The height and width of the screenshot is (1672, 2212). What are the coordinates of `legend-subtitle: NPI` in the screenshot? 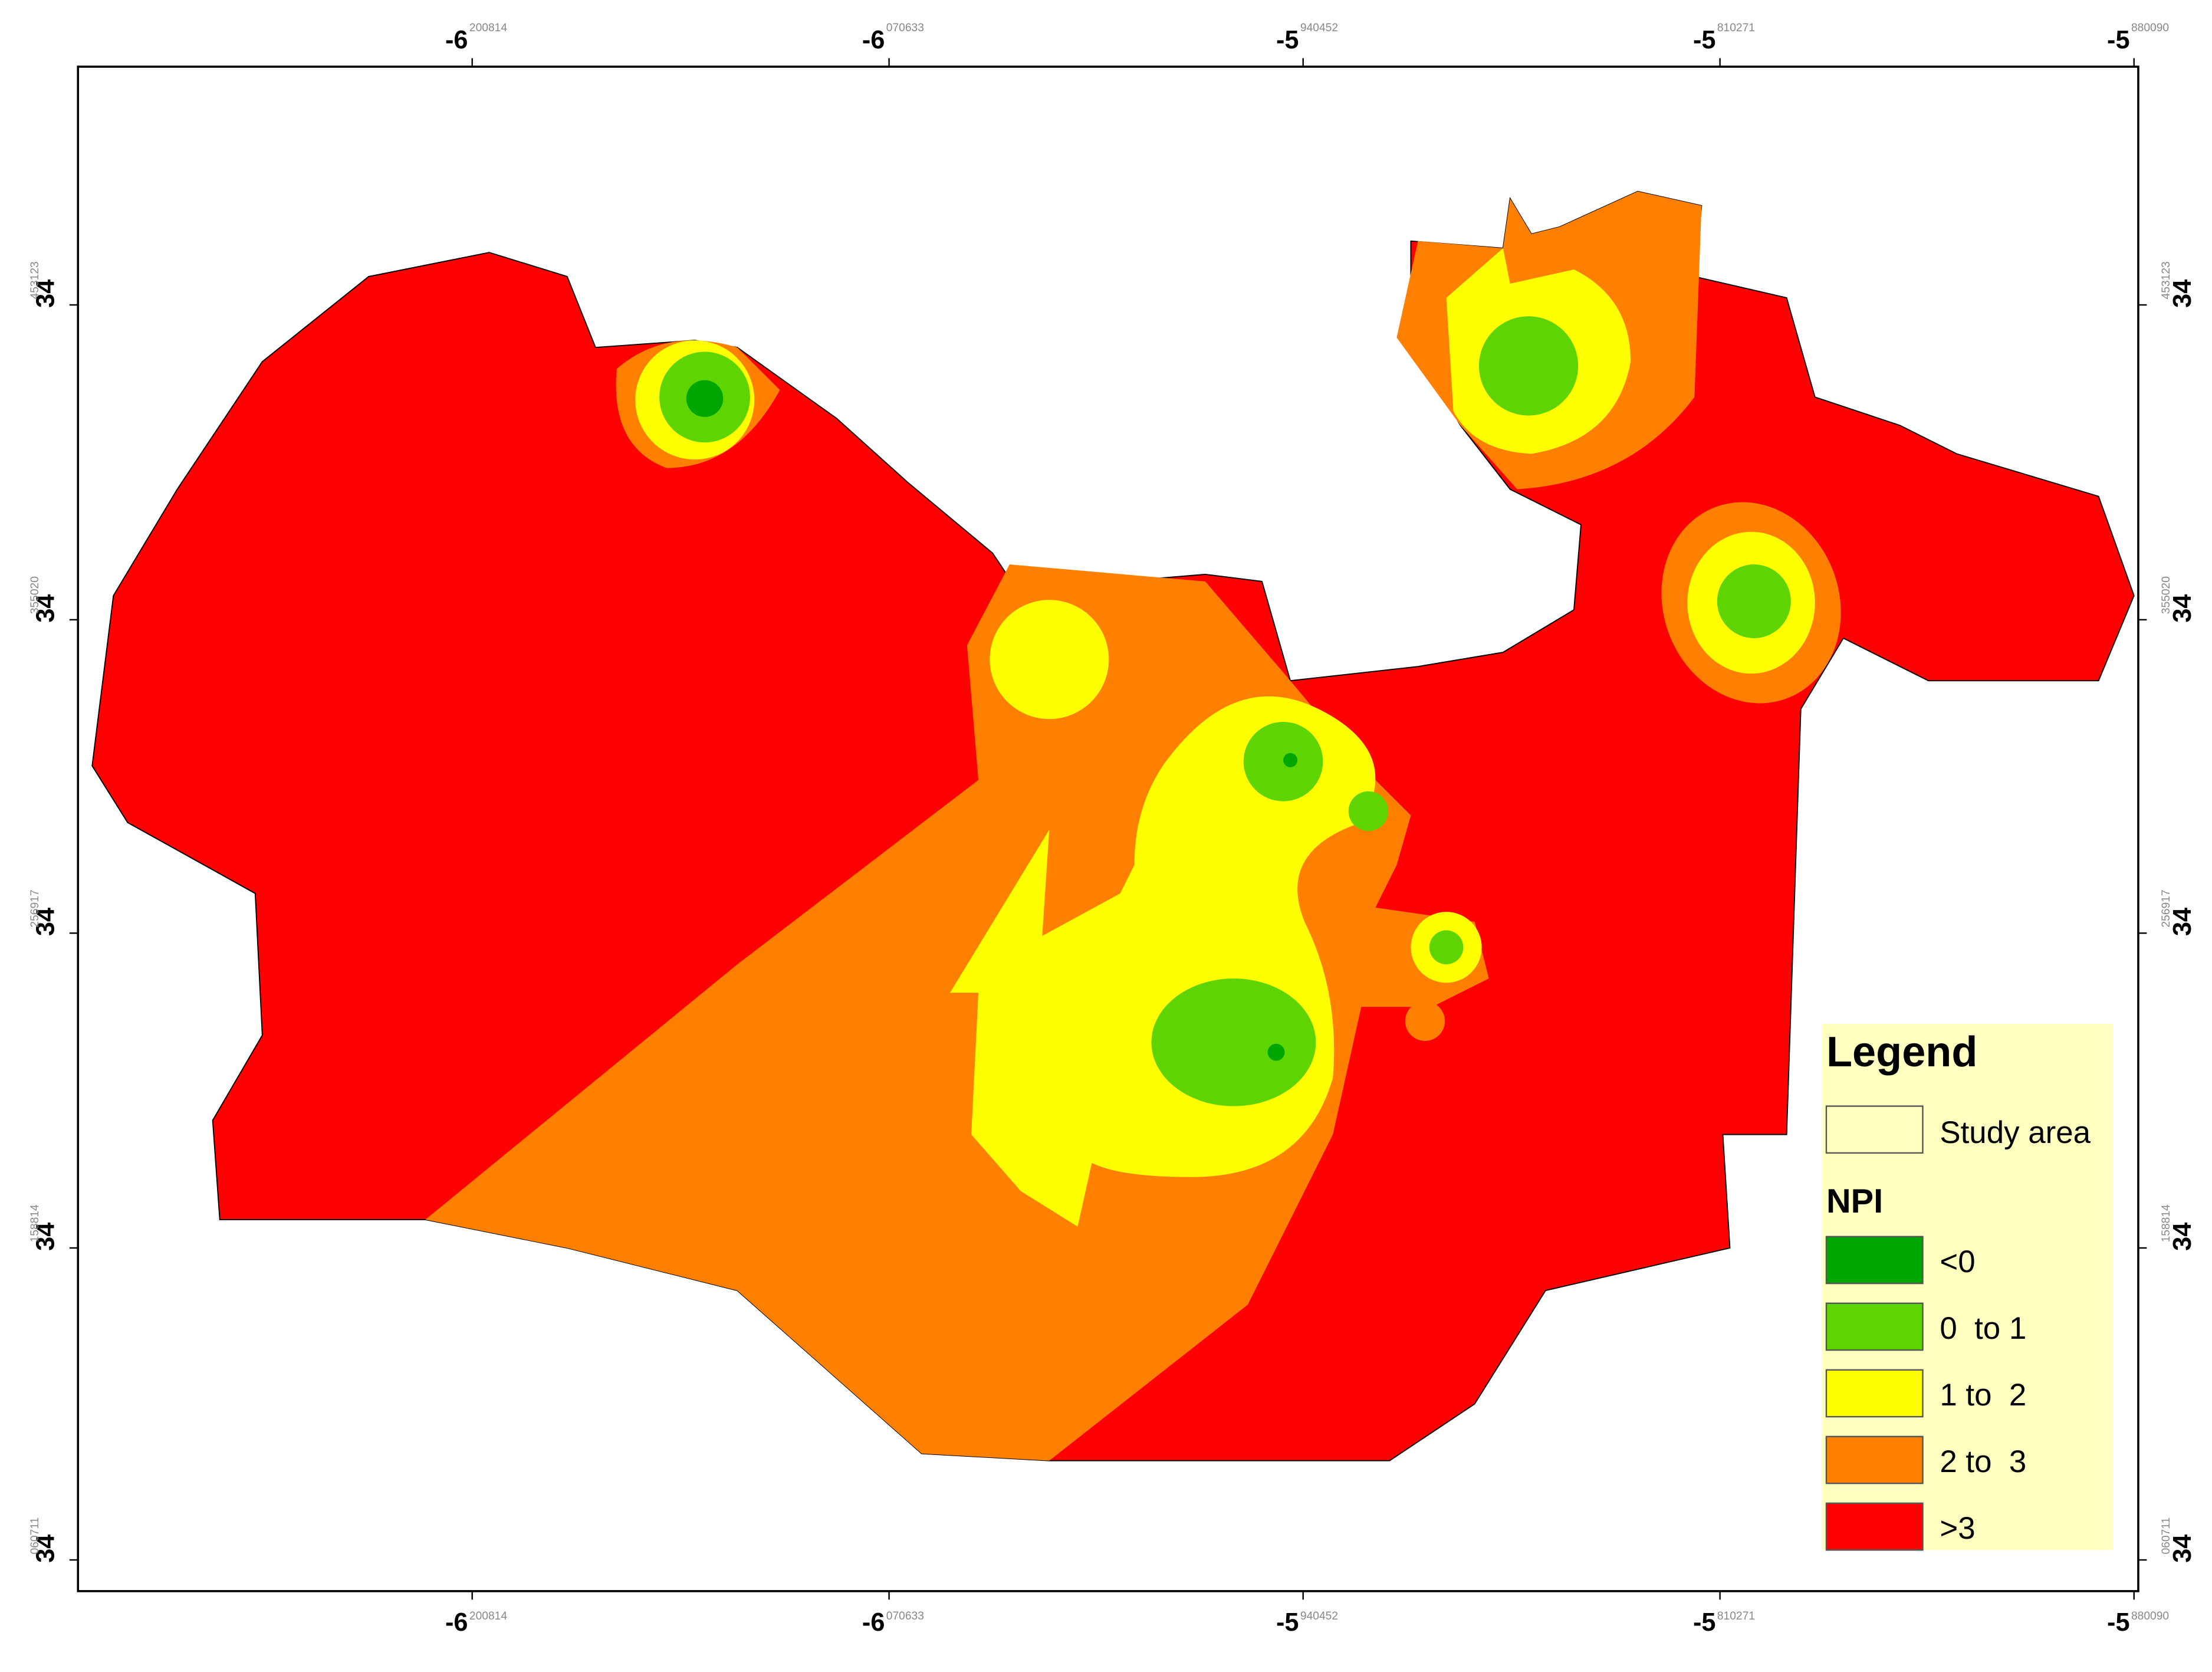 It's located at (1855, 1201).